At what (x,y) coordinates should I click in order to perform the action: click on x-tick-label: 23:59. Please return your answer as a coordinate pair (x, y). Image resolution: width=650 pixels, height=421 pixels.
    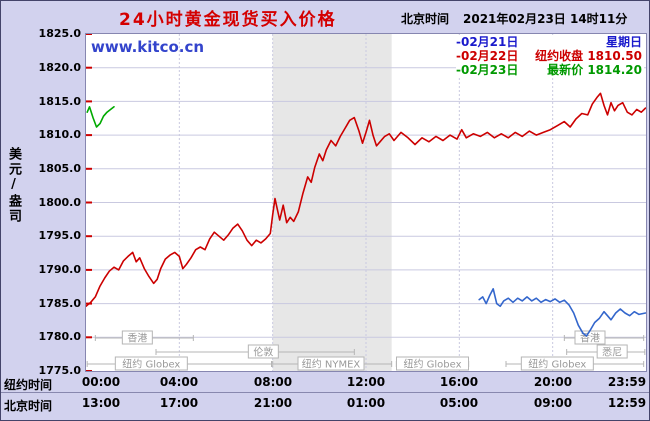
    Looking at the image, I should click on (627, 382).